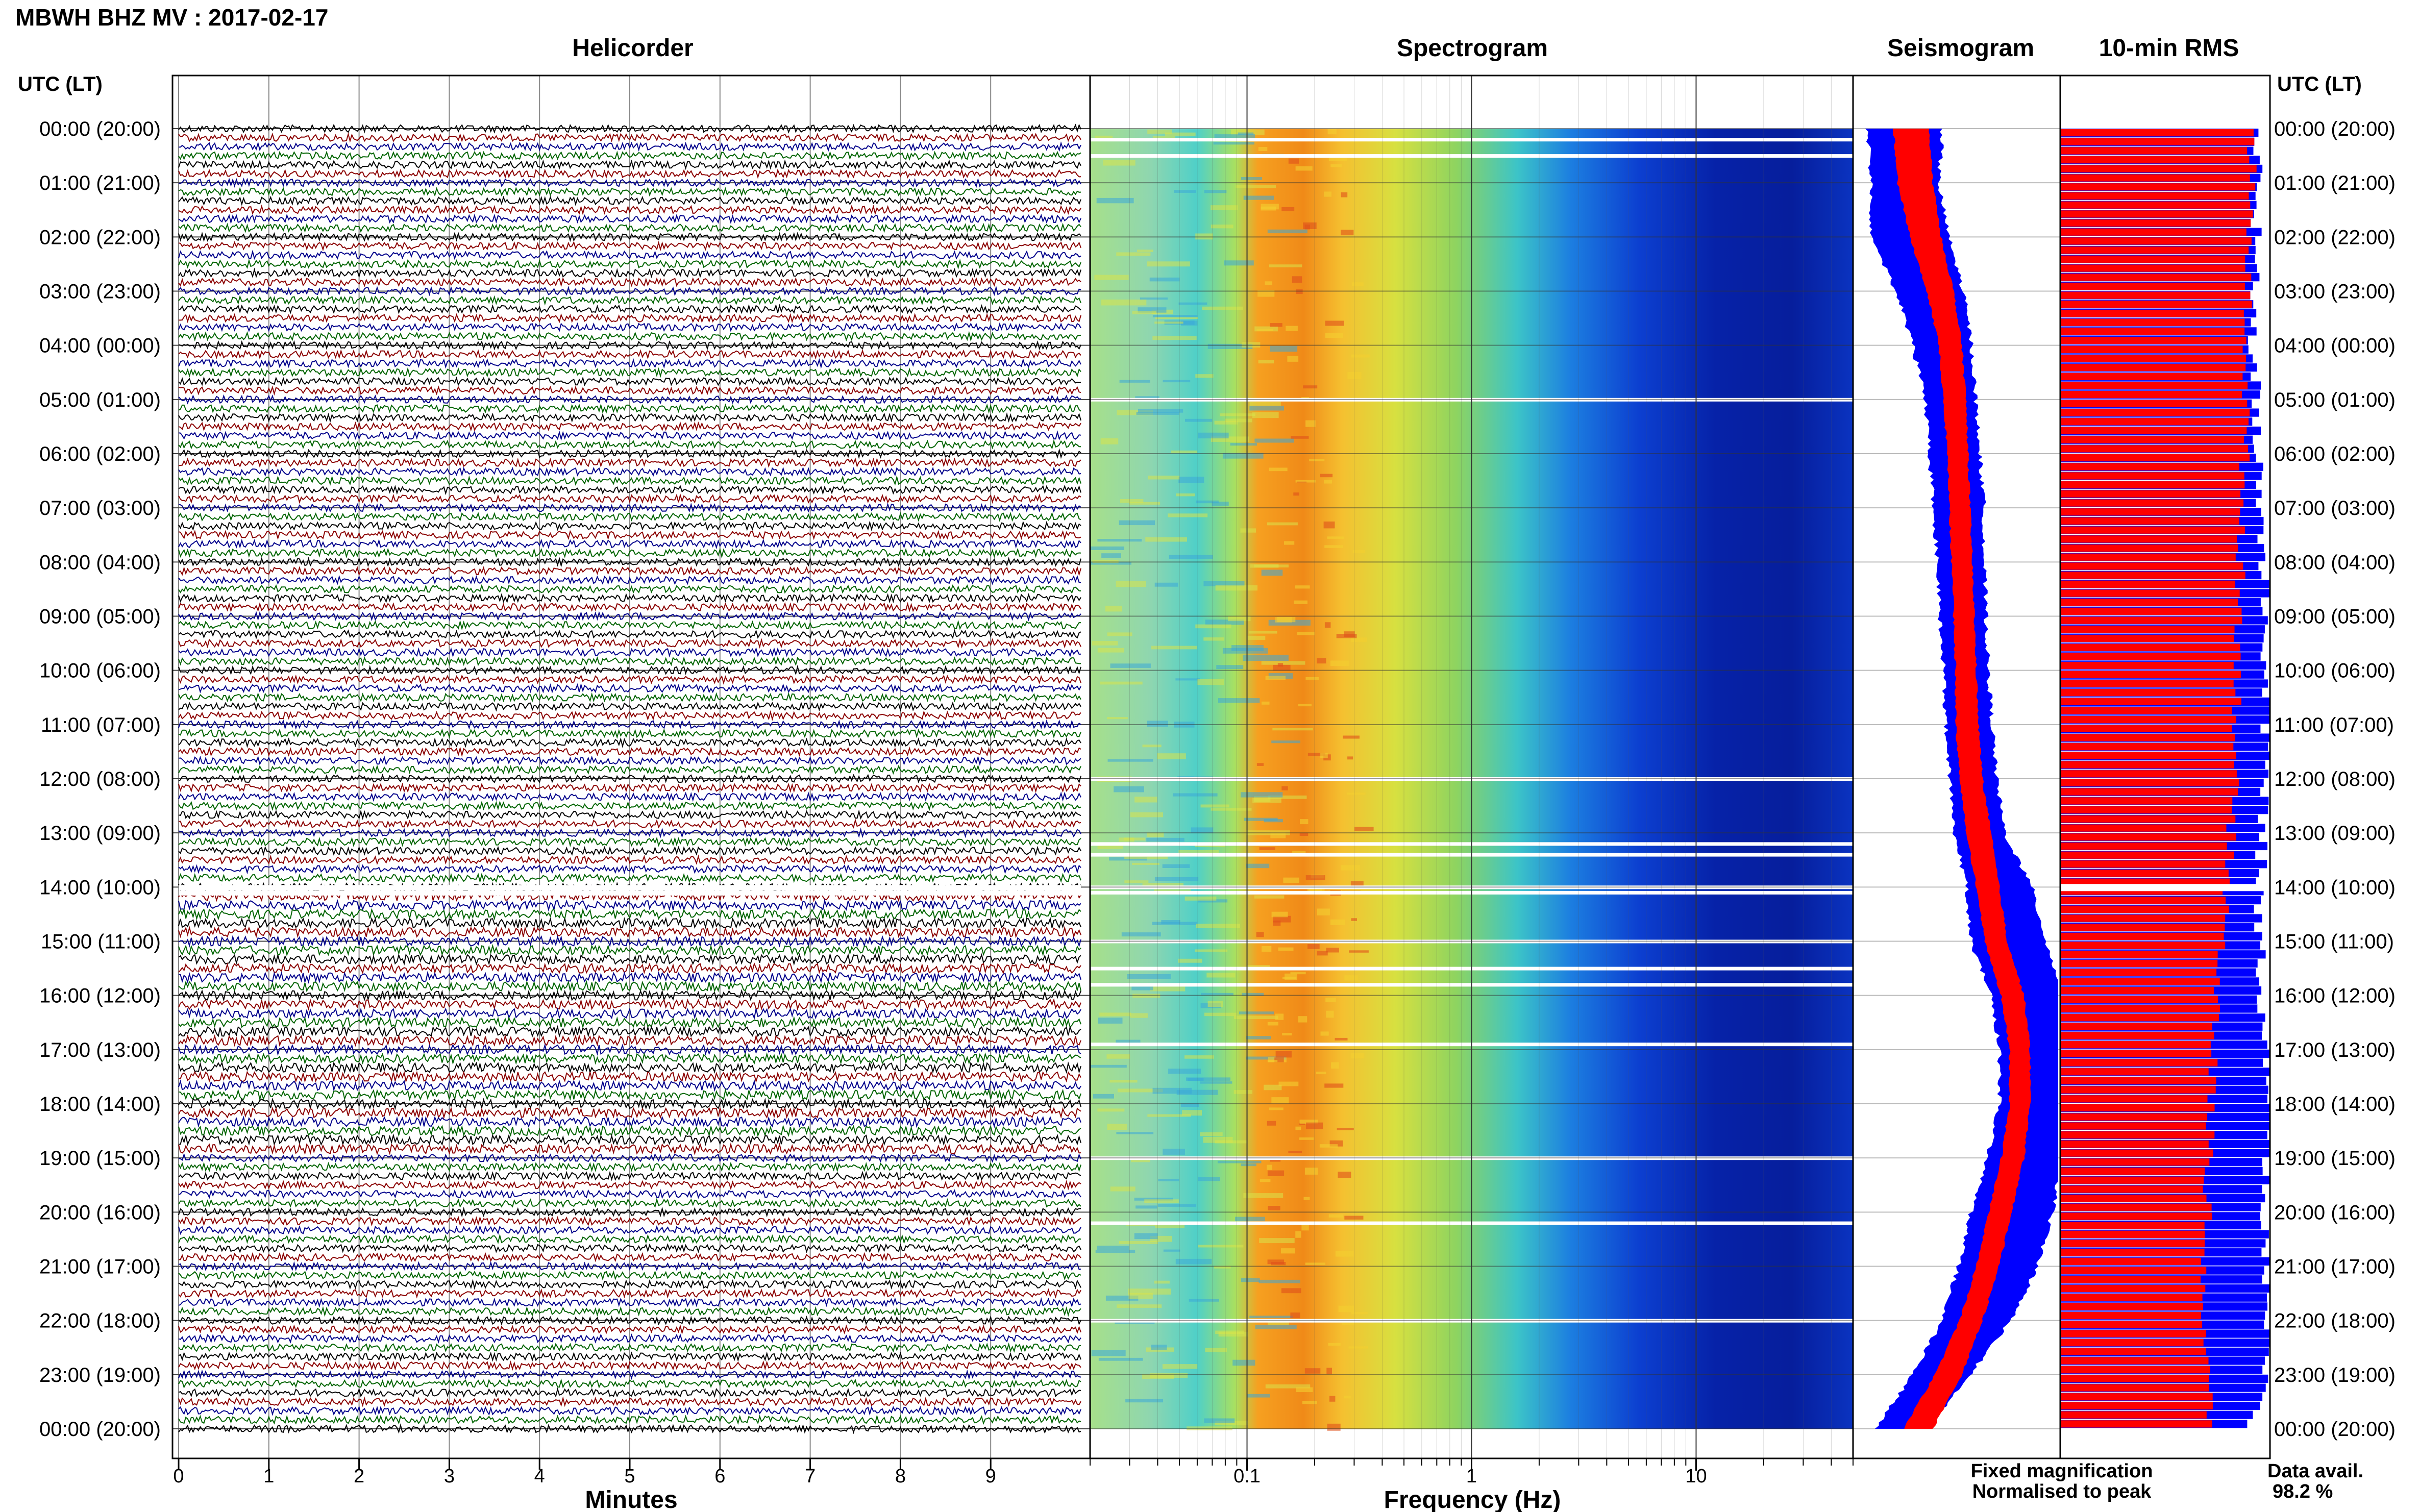 Image resolution: width=2419 pixels, height=1512 pixels. What do you see at coordinates (100, 292) in the screenshot?
I see `time-label-left: 03:00 (23:00)` at bounding box center [100, 292].